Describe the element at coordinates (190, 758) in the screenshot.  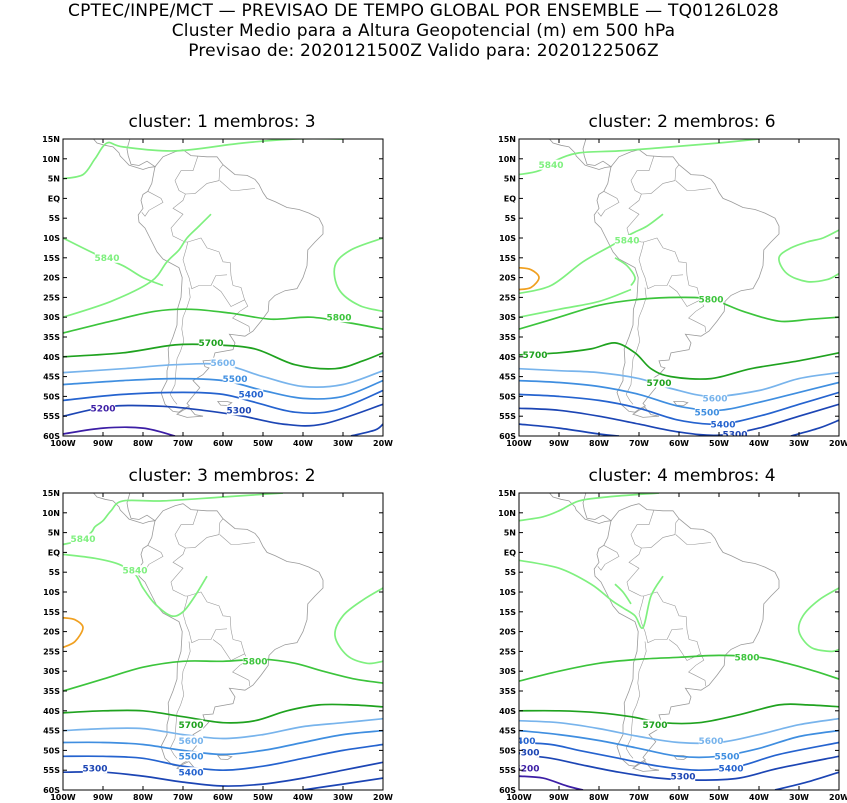
I see `contour-label: 5500` at that location.